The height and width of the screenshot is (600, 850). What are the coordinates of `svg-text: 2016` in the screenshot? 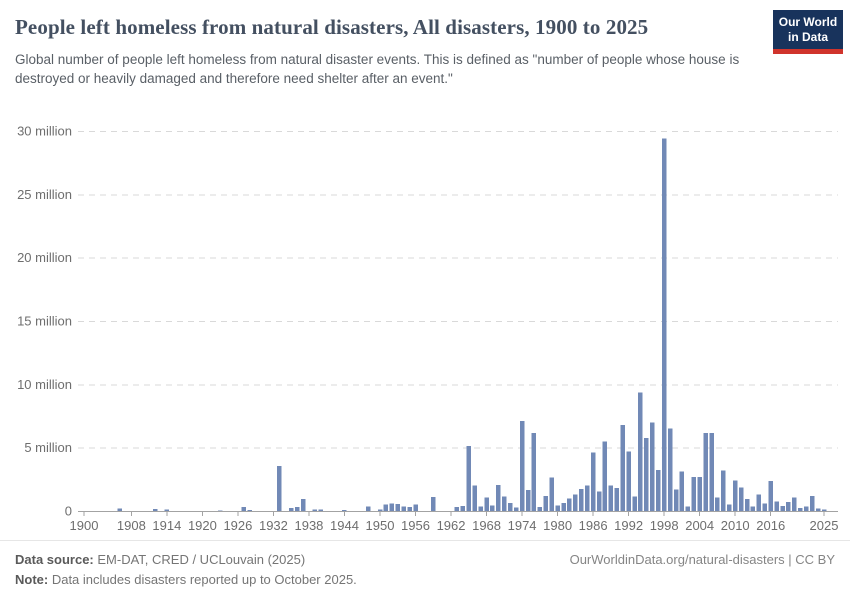 It's located at (770, 525).